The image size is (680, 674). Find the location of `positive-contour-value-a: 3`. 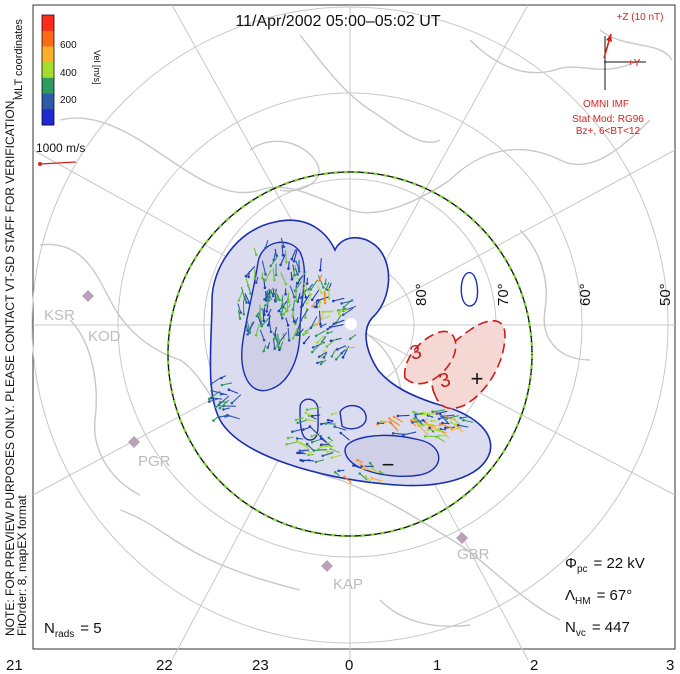

positive-contour-value-a: 3 is located at coordinates (416, 353).